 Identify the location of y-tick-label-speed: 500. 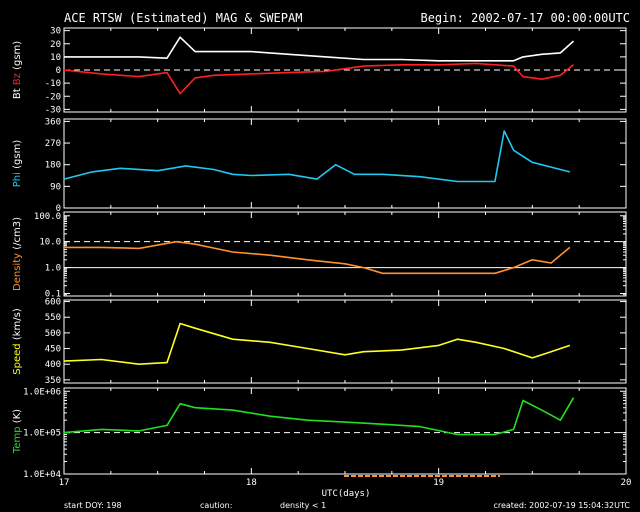
(53, 334).